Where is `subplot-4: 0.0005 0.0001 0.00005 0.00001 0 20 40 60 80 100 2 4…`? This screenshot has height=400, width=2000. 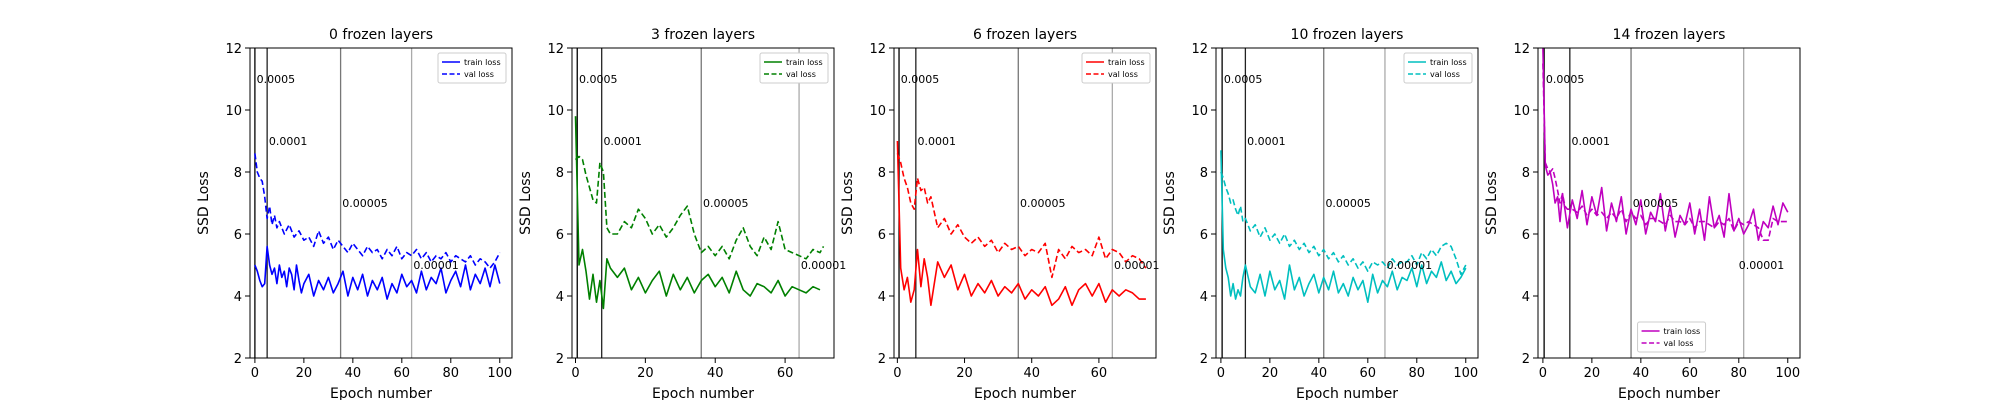 subplot-4: 0.0005 0.0001 0.00005 0.00001 0 20 40 60 80 100 2 4… is located at coordinates (1642, 213).